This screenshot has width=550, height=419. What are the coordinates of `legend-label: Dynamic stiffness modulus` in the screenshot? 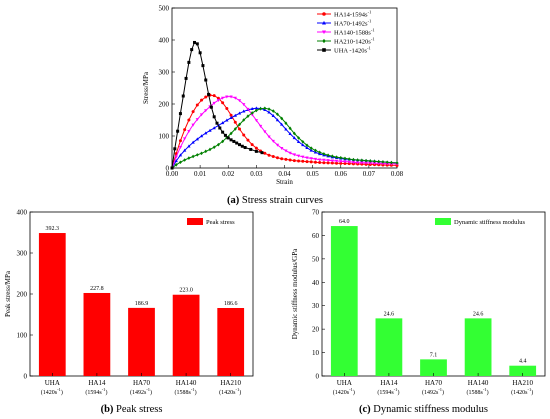 It's located at (489, 222).